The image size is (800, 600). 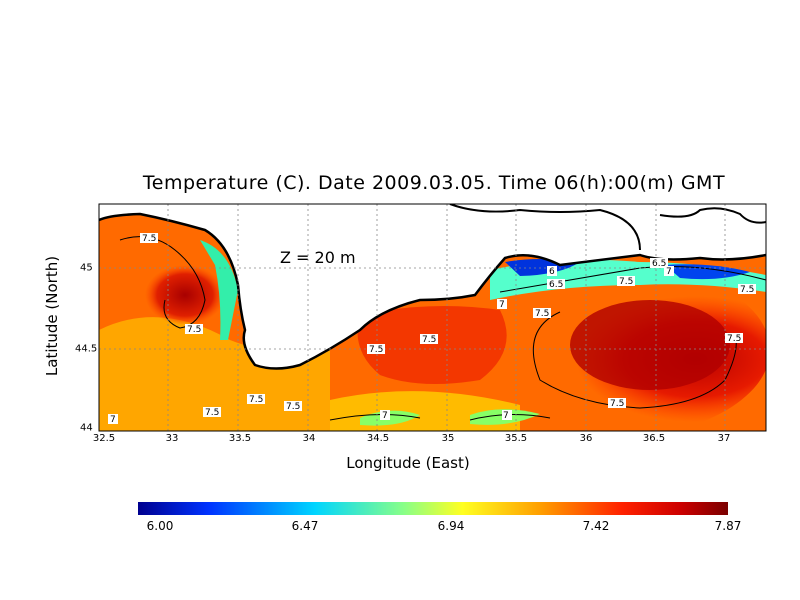 I want to click on svg-text: 6, so click(x=552, y=272).